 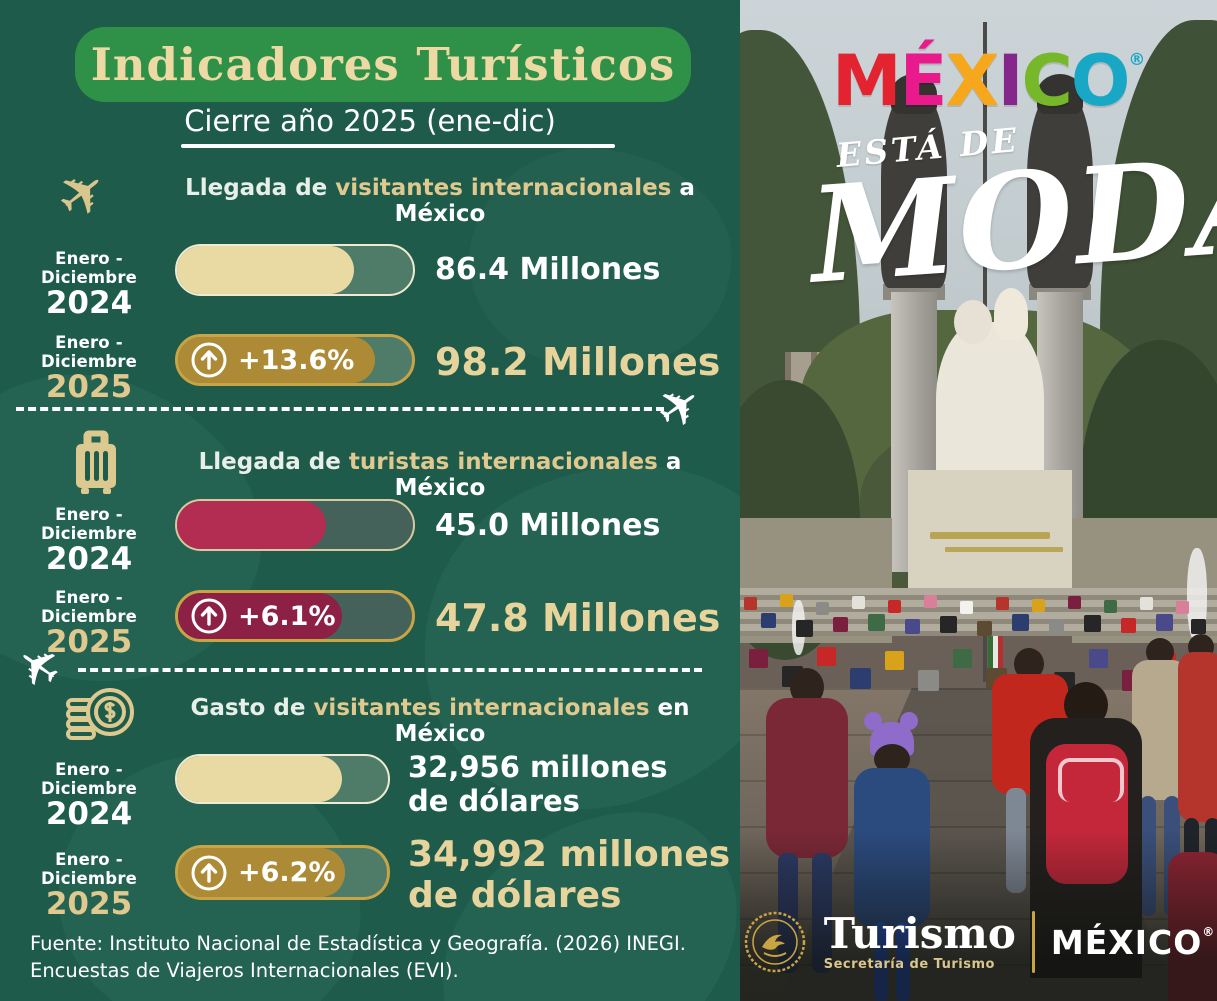 What do you see at coordinates (548, 269) in the screenshot?
I see `bar-value: 86.4 Millones` at bounding box center [548, 269].